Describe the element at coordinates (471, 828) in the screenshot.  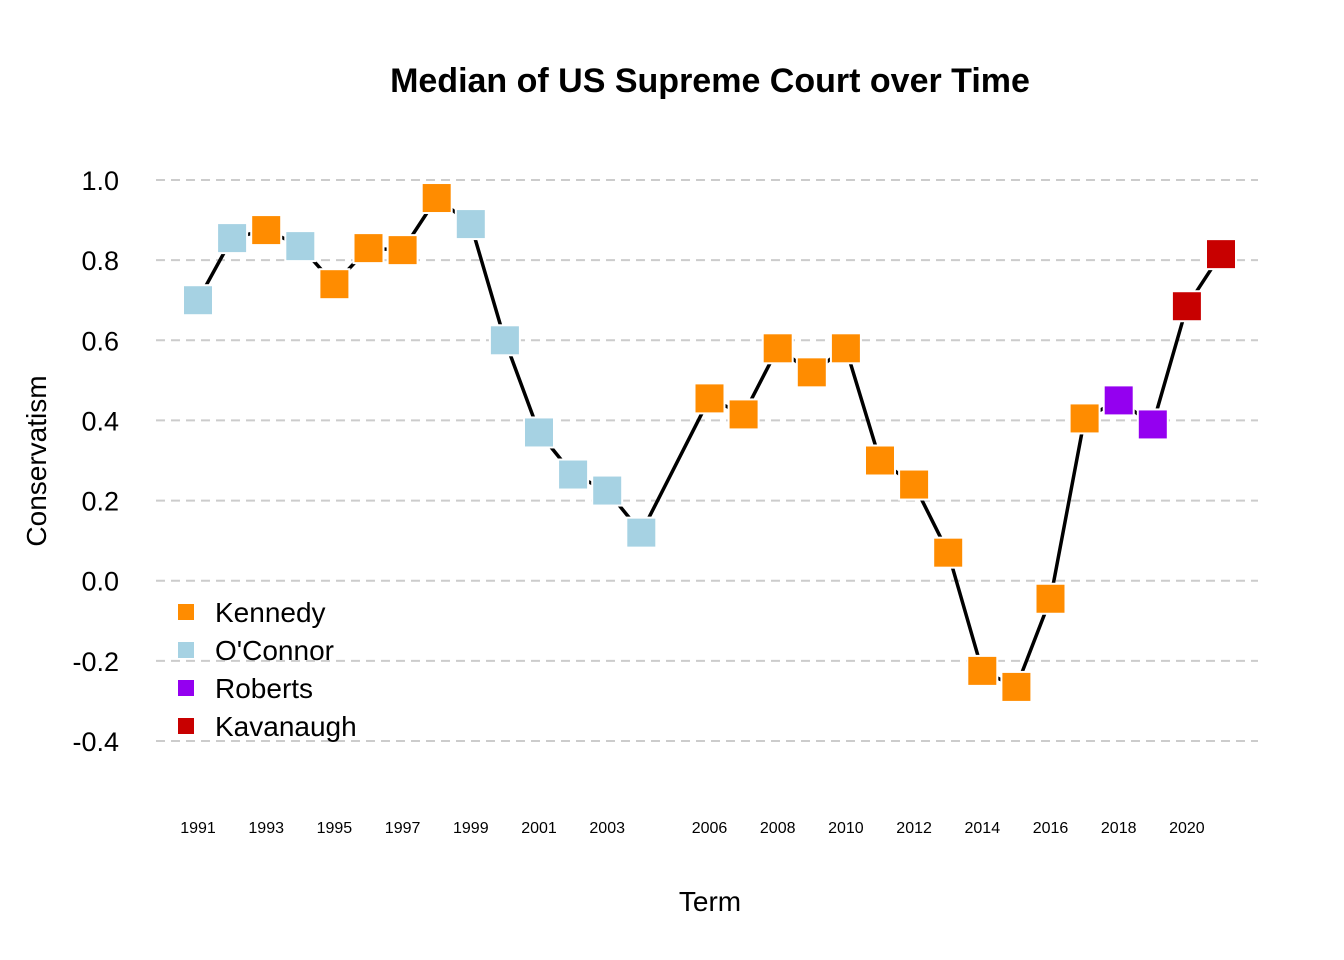
I see `x-tick-label: 1999` at that location.